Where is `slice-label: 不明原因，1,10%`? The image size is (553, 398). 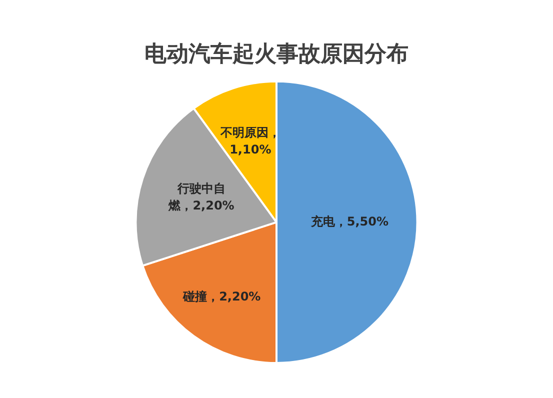
slice-label: 不明原因，1,10% is located at coordinates (249, 140).